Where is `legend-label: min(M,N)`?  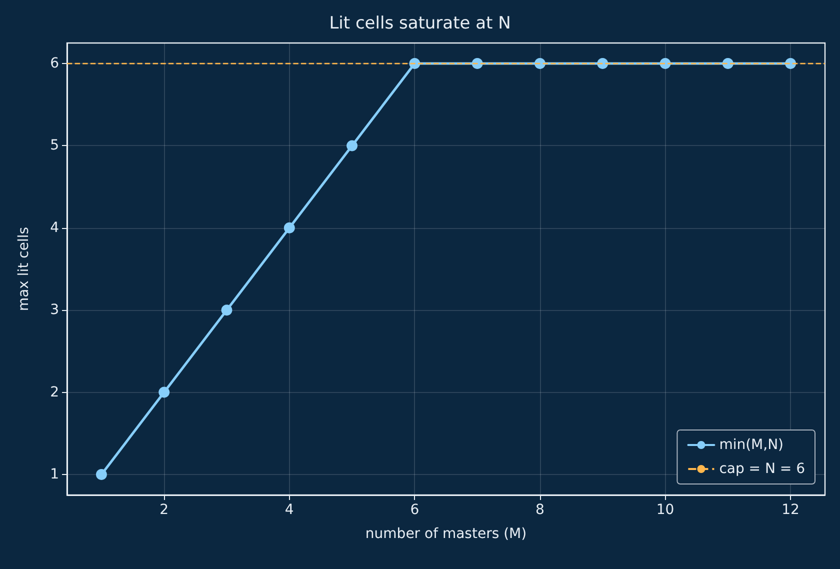
legend-label: min(M,N) is located at coordinates (751, 445).